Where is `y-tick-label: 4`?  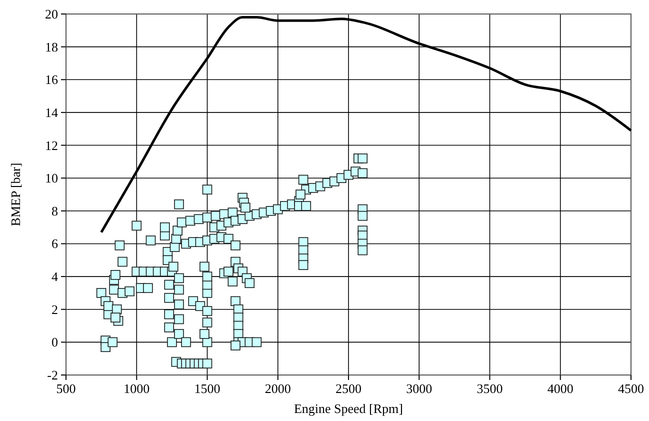 y-tick-label: 4 is located at coordinates (55, 276).